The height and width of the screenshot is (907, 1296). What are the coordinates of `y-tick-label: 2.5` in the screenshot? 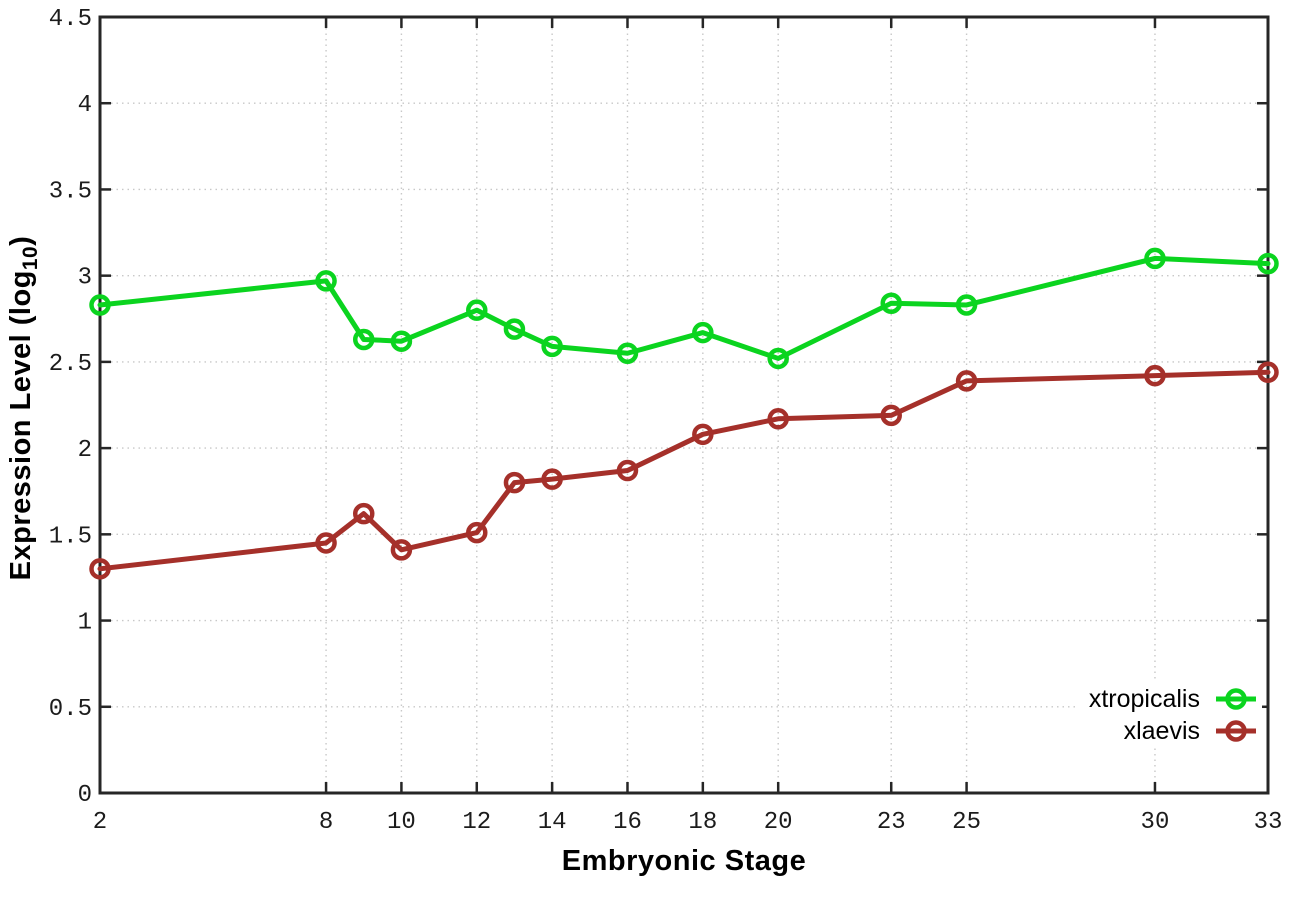 It's located at (70, 364).